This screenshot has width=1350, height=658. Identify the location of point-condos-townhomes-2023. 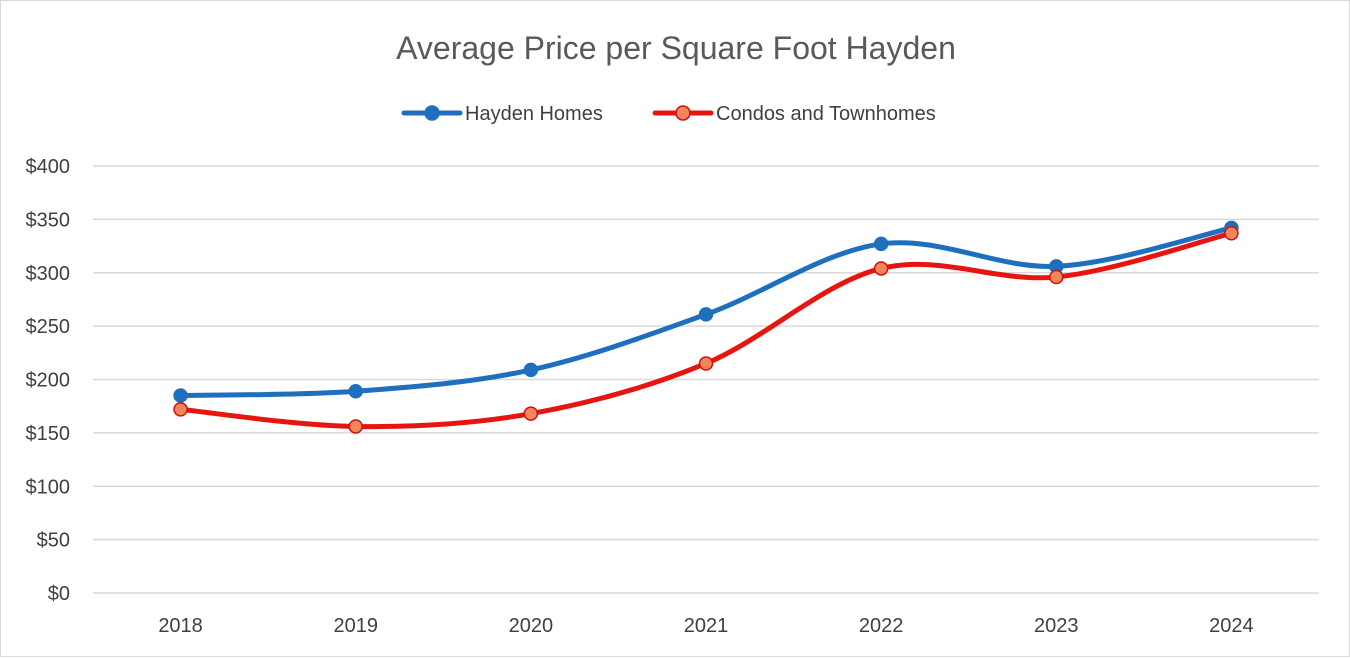
(1056, 277).